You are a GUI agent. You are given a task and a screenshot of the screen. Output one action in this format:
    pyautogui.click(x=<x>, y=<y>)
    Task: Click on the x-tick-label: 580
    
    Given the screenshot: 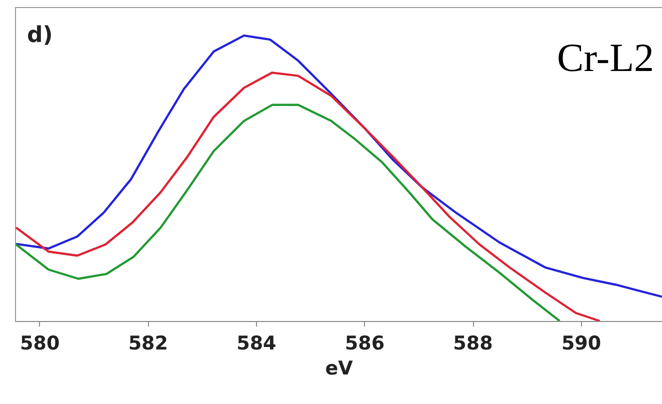 What is the action you would take?
    pyautogui.click(x=40, y=343)
    